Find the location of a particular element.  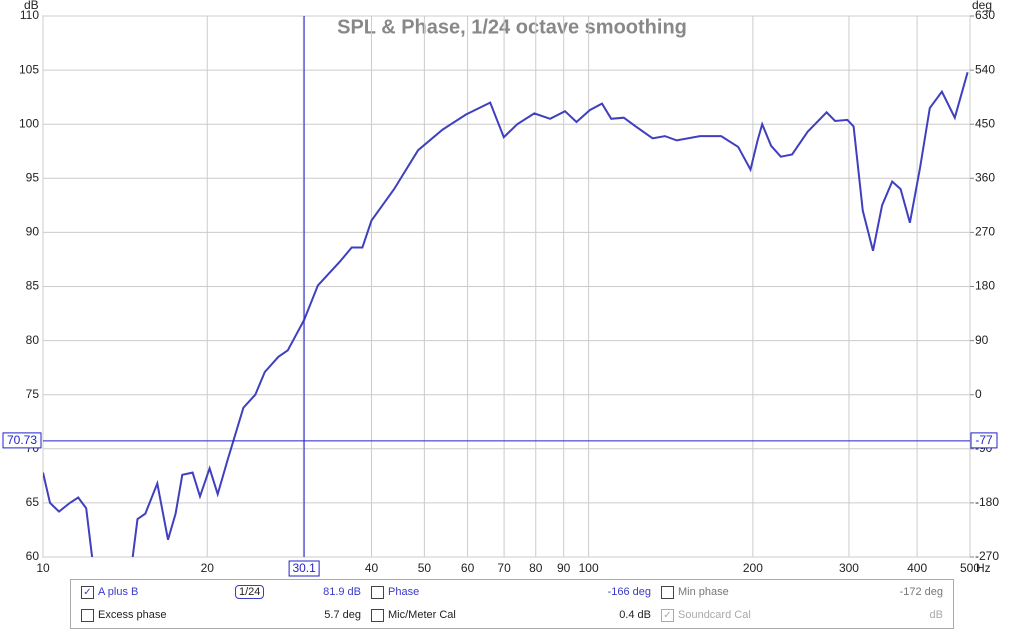

x-tick-label: 40 is located at coordinates (372, 568).